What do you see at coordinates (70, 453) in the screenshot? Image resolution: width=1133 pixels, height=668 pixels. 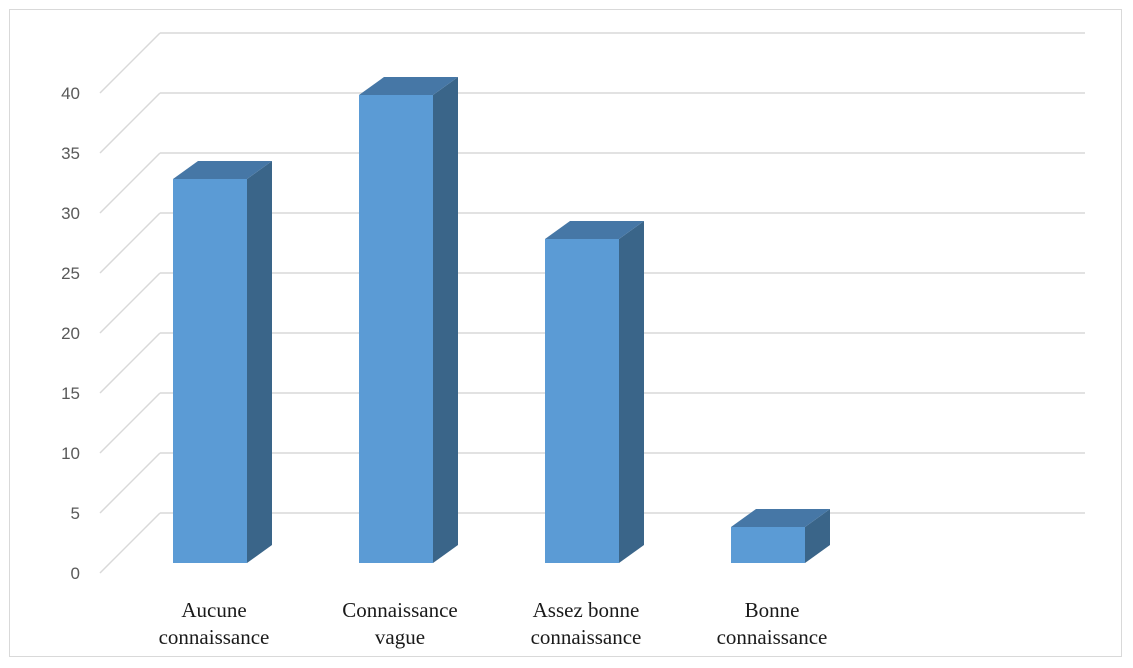 I see `y-tick-label: 10` at bounding box center [70, 453].